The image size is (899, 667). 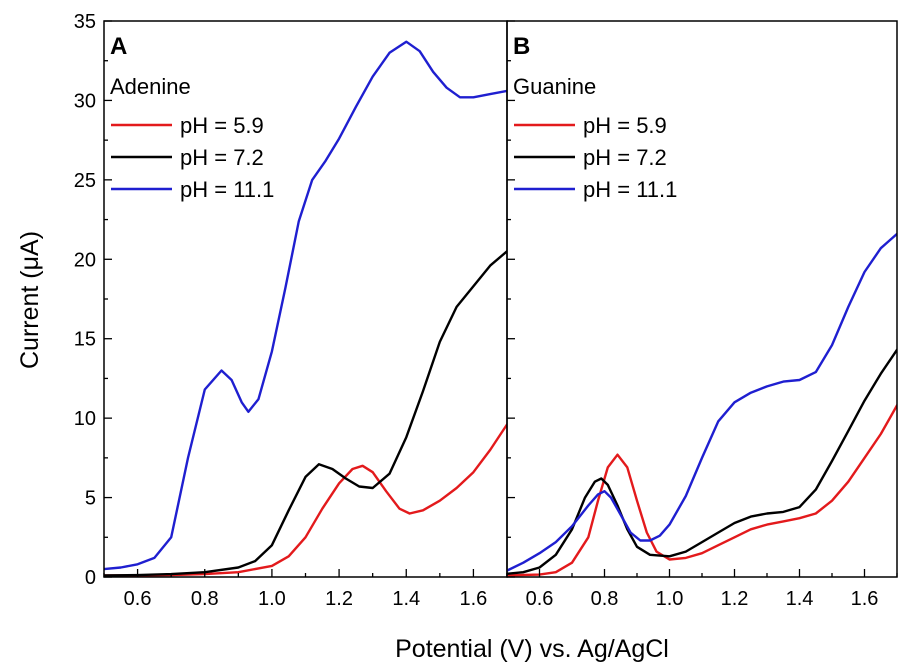 What do you see at coordinates (85, 101) in the screenshot?
I see `y-tick-label: 30` at bounding box center [85, 101].